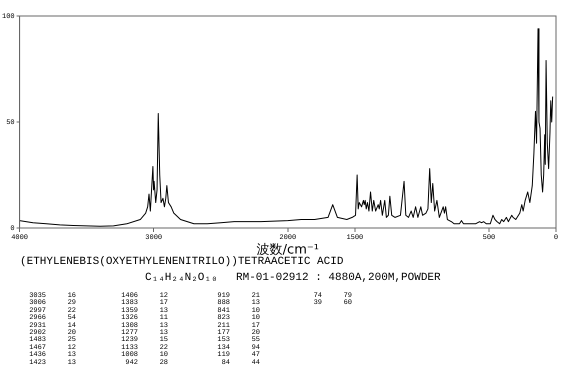  I want to click on x-axis-title: 波数/cm⁻¹, so click(287, 250).